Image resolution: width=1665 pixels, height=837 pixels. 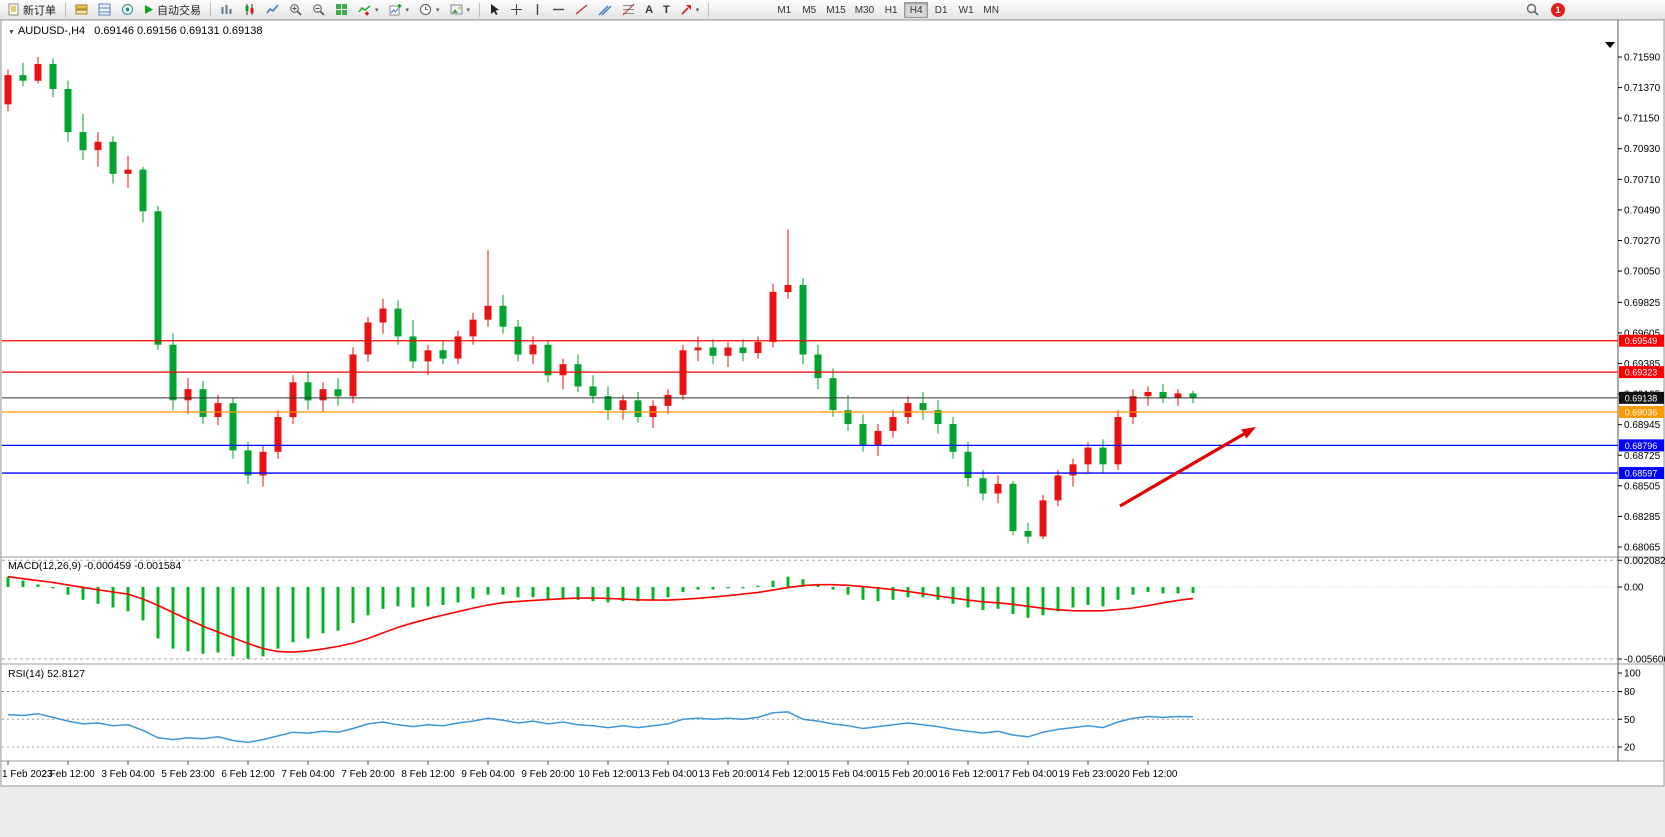 I want to click on period-button: ▾, so click(x=429, y=10).